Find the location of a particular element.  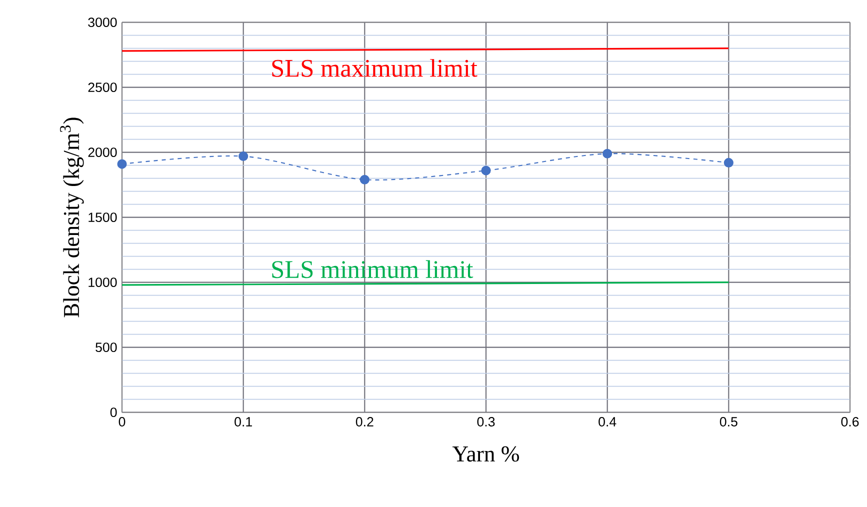

x-tick-label: 0.4 is located at coordinates (607, 421).